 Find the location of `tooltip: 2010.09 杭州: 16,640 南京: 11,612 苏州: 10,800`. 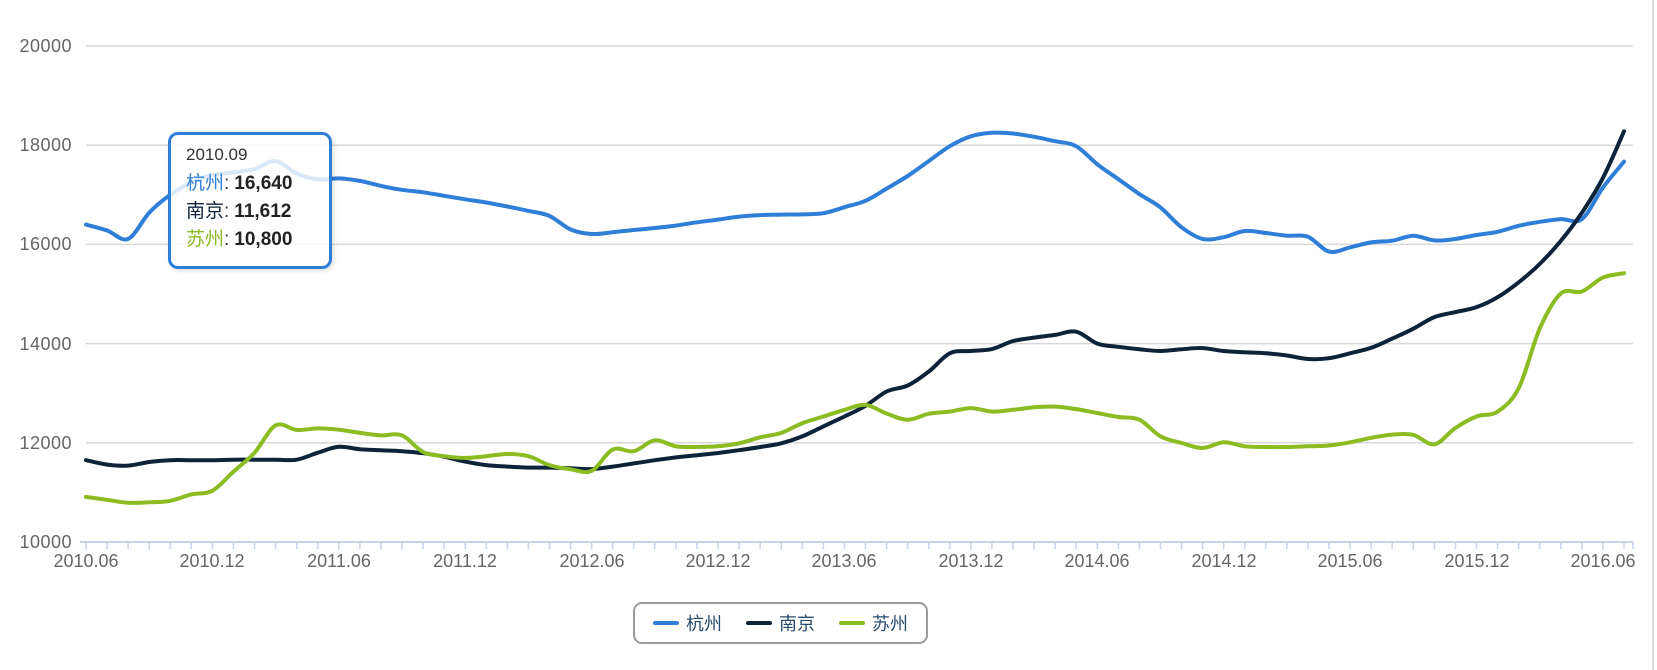

tooltip: 2010.09 杭州: 16,640 南京: 11,612 苏州: 10,800 is located at coordinates (250, 200).